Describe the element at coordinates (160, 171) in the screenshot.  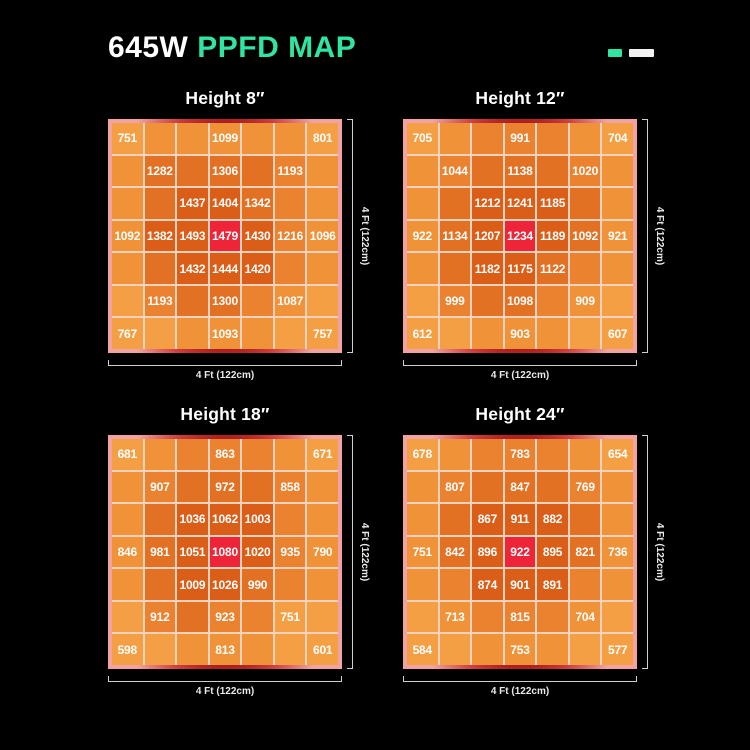
I see `heatmap-cell: 1282` at that location.